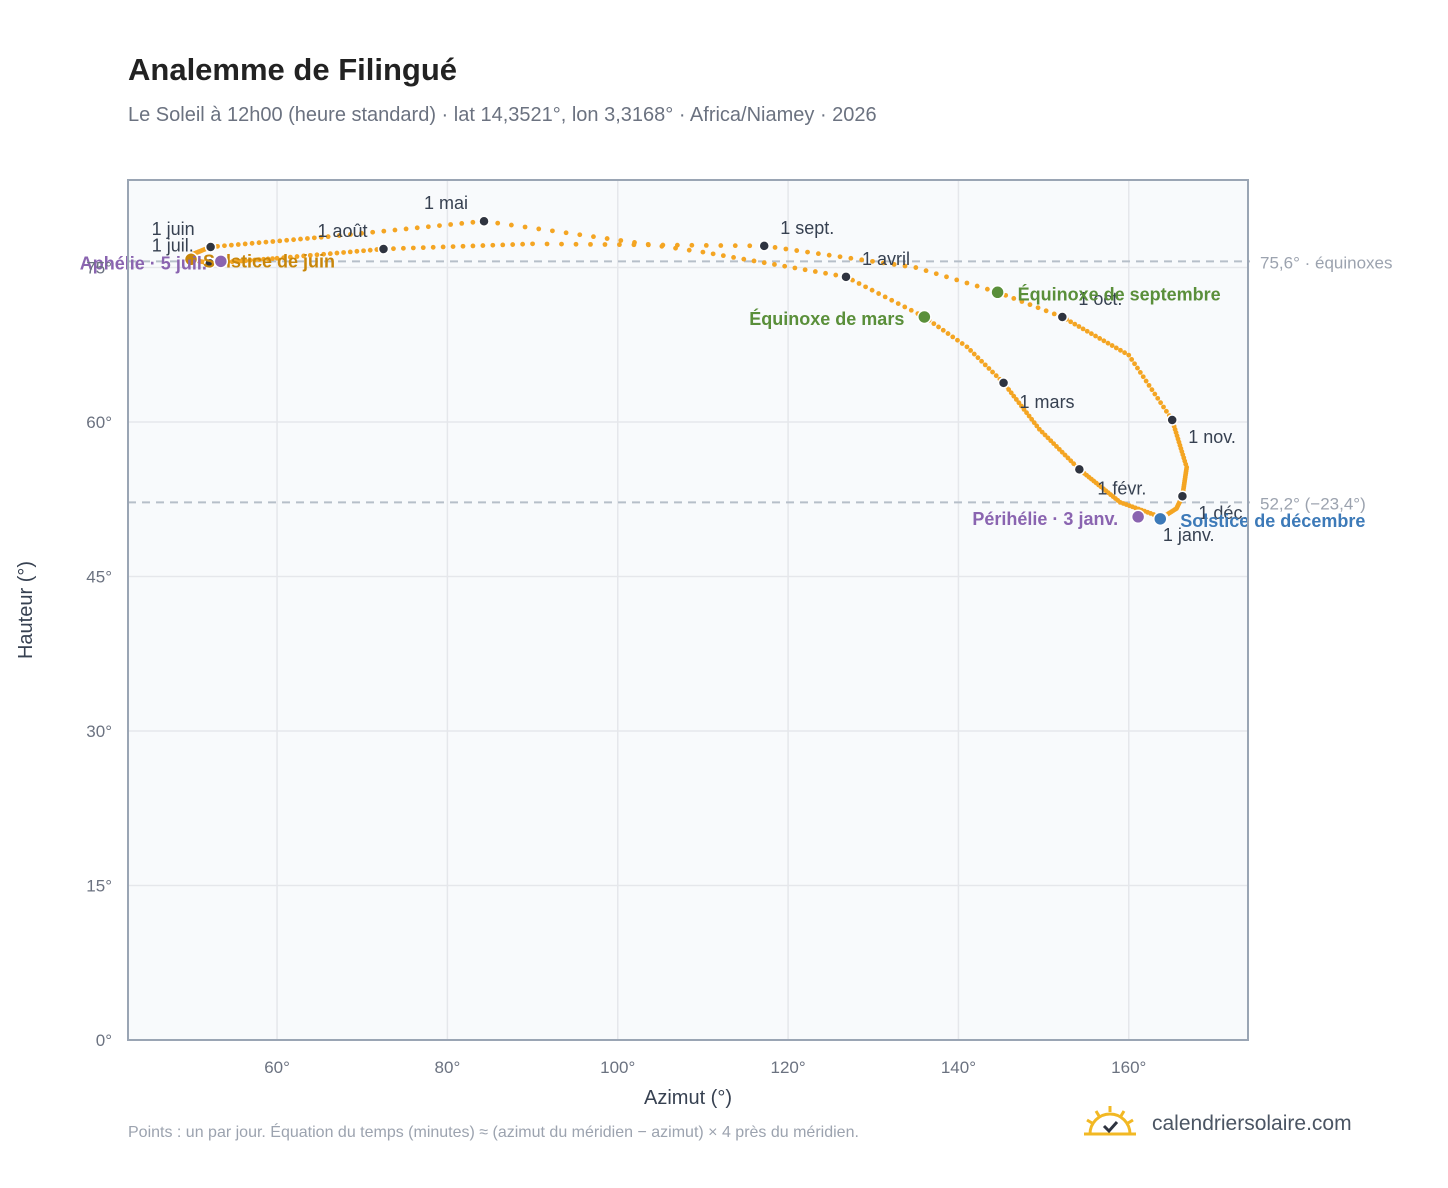  I want to click on event-label: Équinoxe de mars, so click(826, 318).